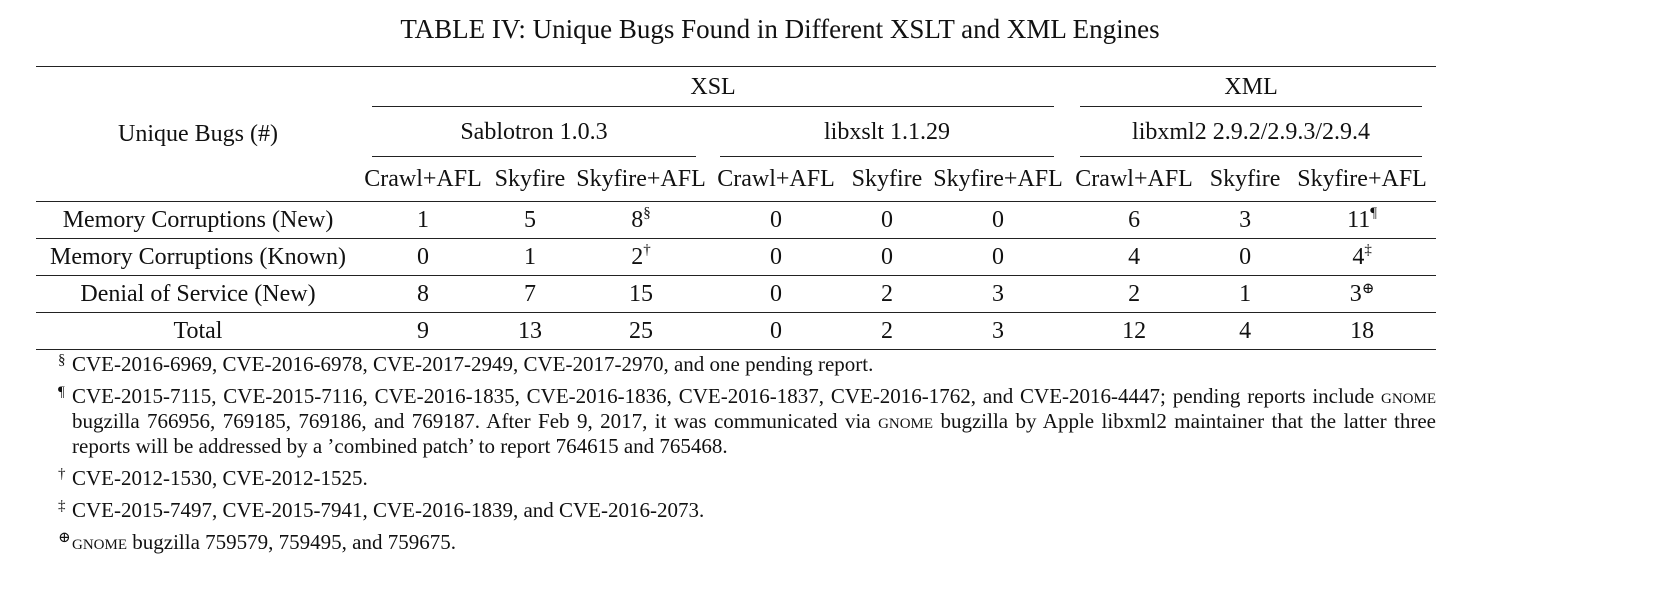 Image resolution: width=1660 pixels, height=598 pixels. What do you see at coordinates (1368, 288) in the screenshot?
I see `footnote-marker: ⊕` at bounding box center [1368, 288].